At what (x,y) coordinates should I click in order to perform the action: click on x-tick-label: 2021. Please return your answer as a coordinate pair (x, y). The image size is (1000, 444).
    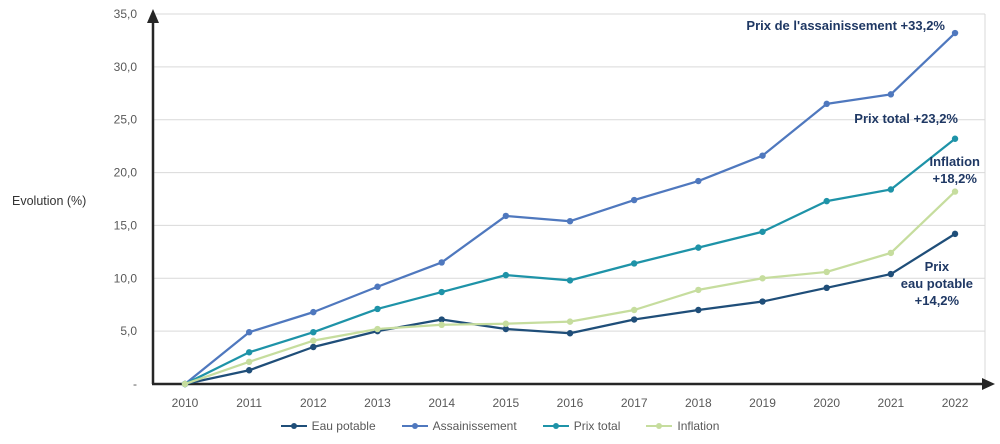
    Looking at the image, I should click on (891, 403).